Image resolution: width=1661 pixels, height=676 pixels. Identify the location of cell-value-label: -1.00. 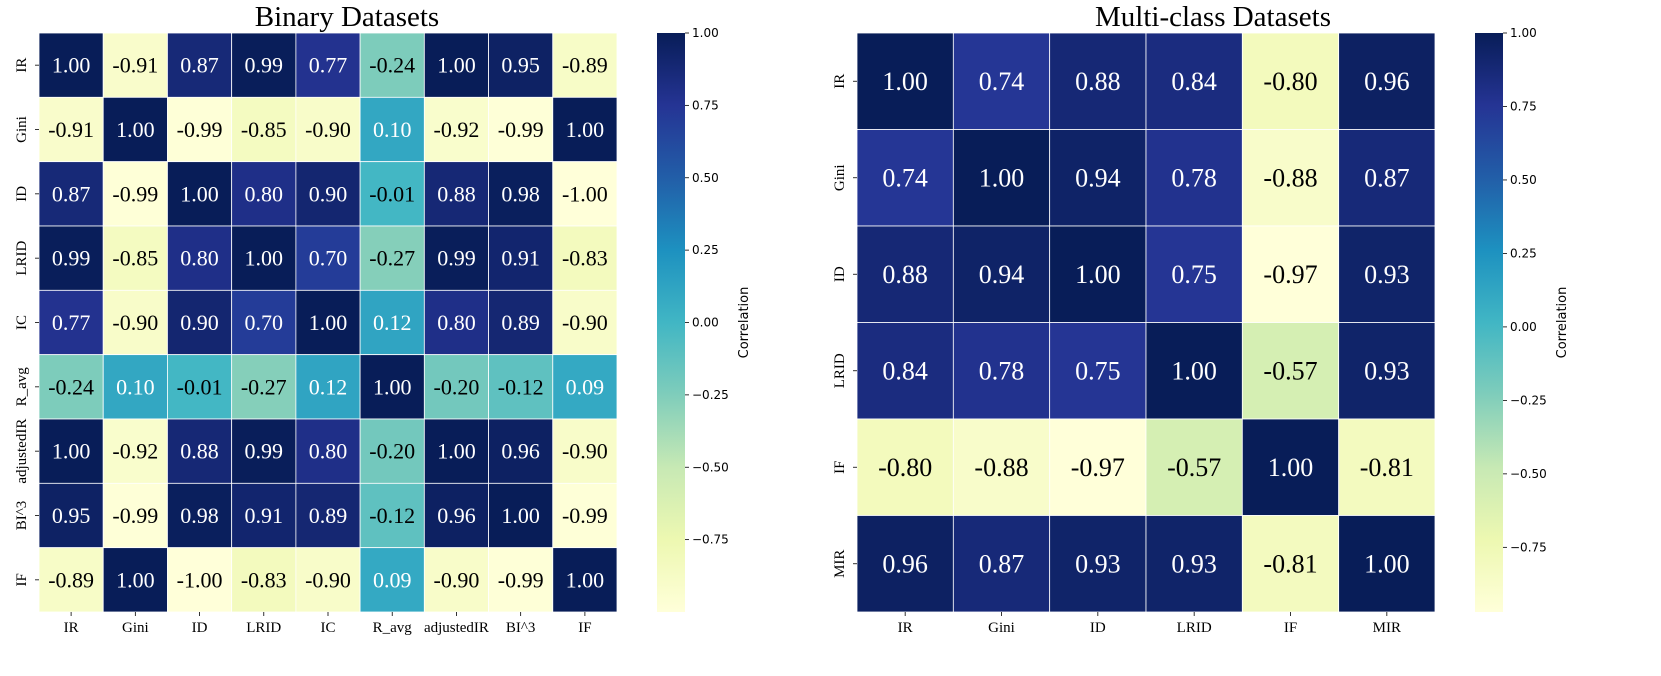
(200, 579).